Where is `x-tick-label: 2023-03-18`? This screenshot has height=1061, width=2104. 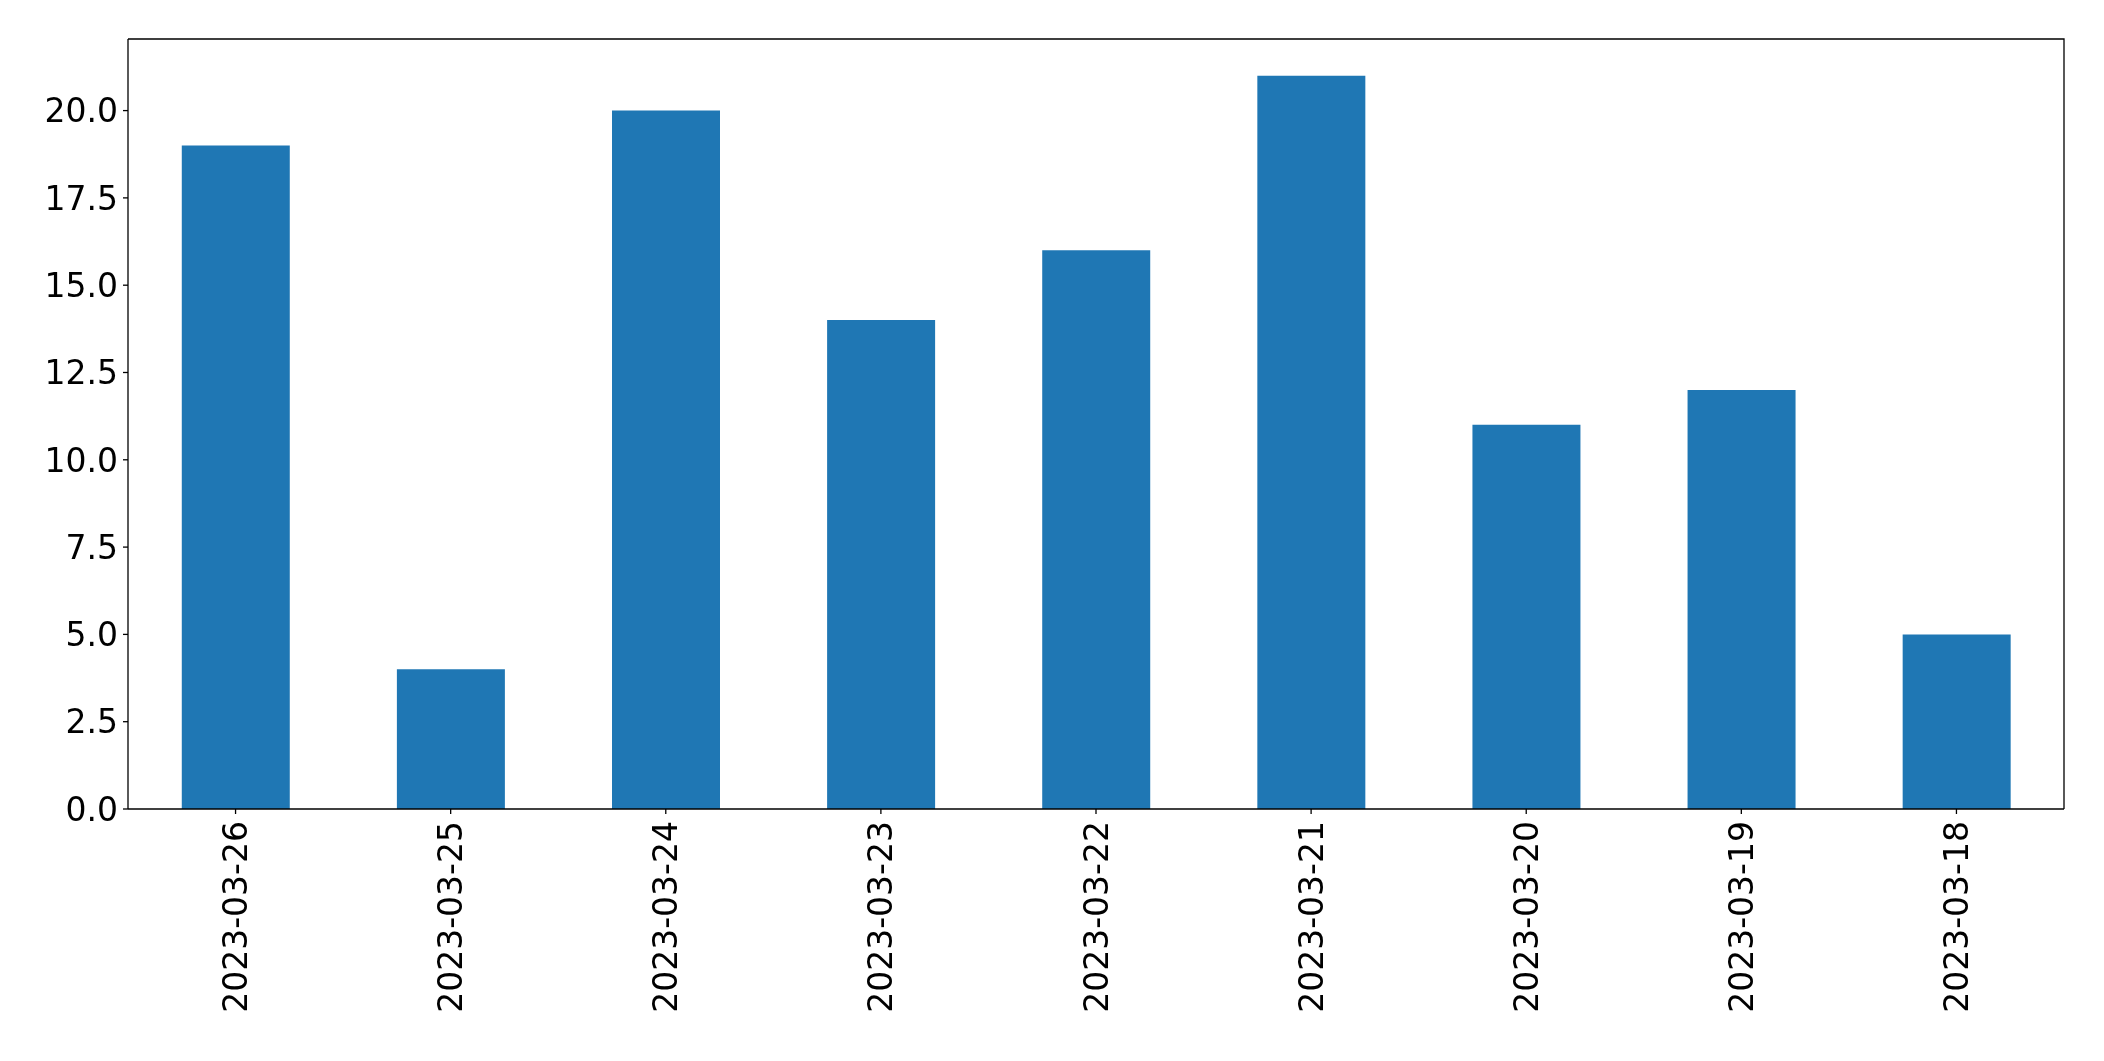
x-tick-label: 2023-03-18 is located at coordinates (1956, 917).